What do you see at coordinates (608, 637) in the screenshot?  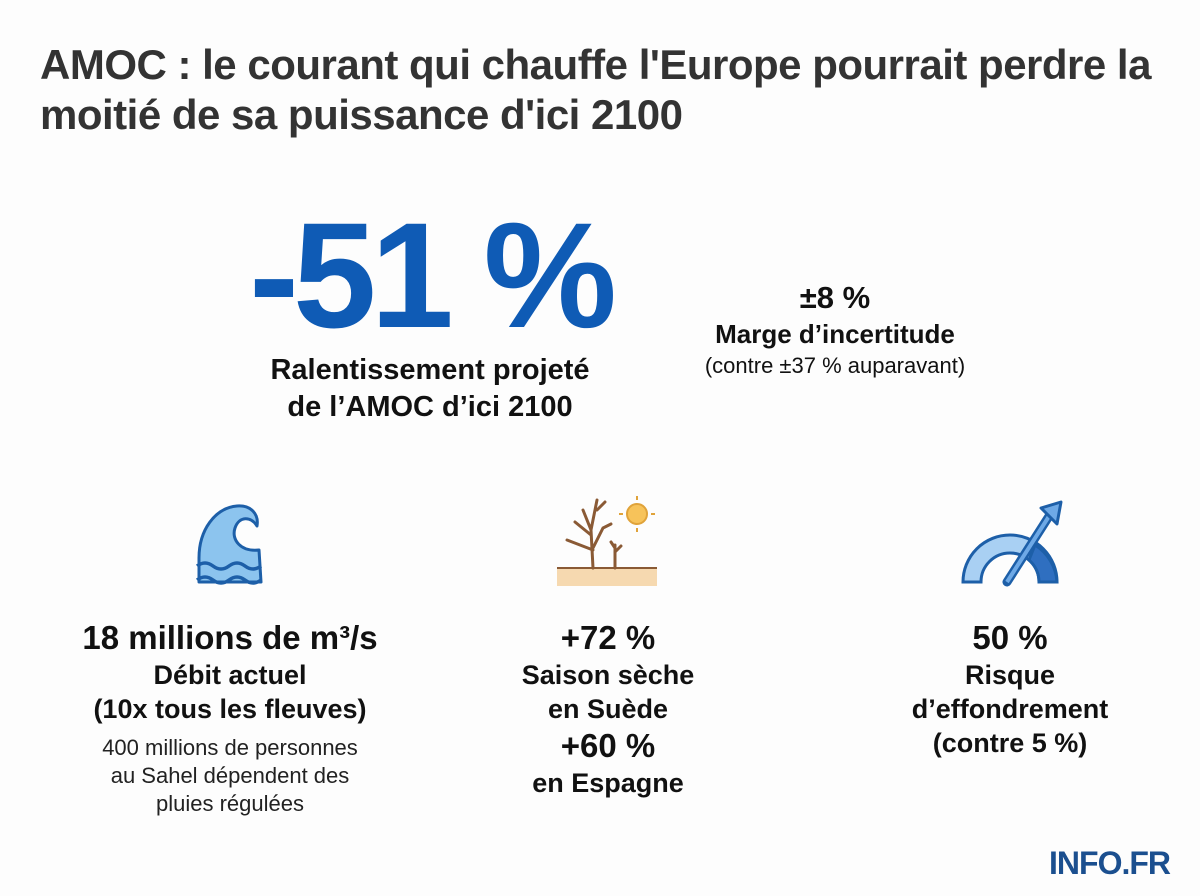 I see `stat-value: +72 %` at bounding box center [608, 637].